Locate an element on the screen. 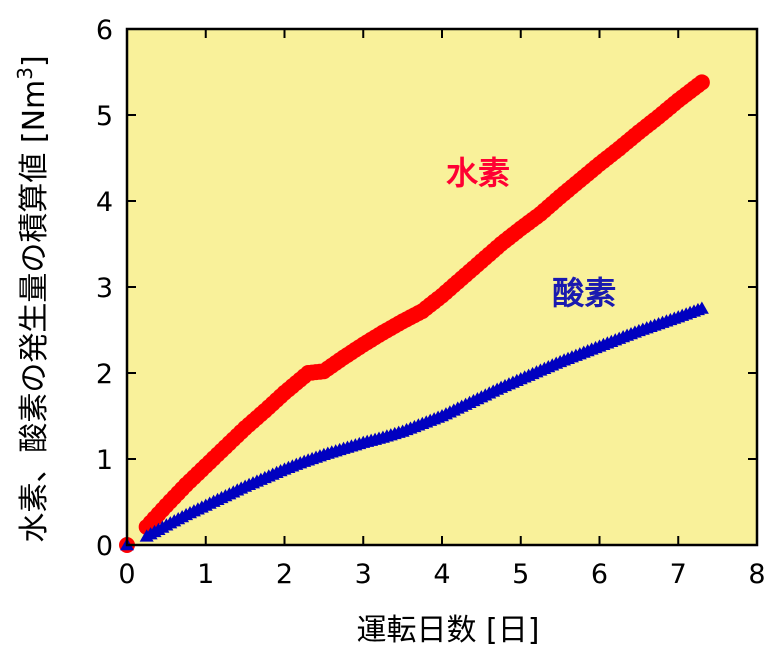 The width and height of the screenshot is (781, 650). y-axis-label-close: ] is located at coordinates (34, 61).